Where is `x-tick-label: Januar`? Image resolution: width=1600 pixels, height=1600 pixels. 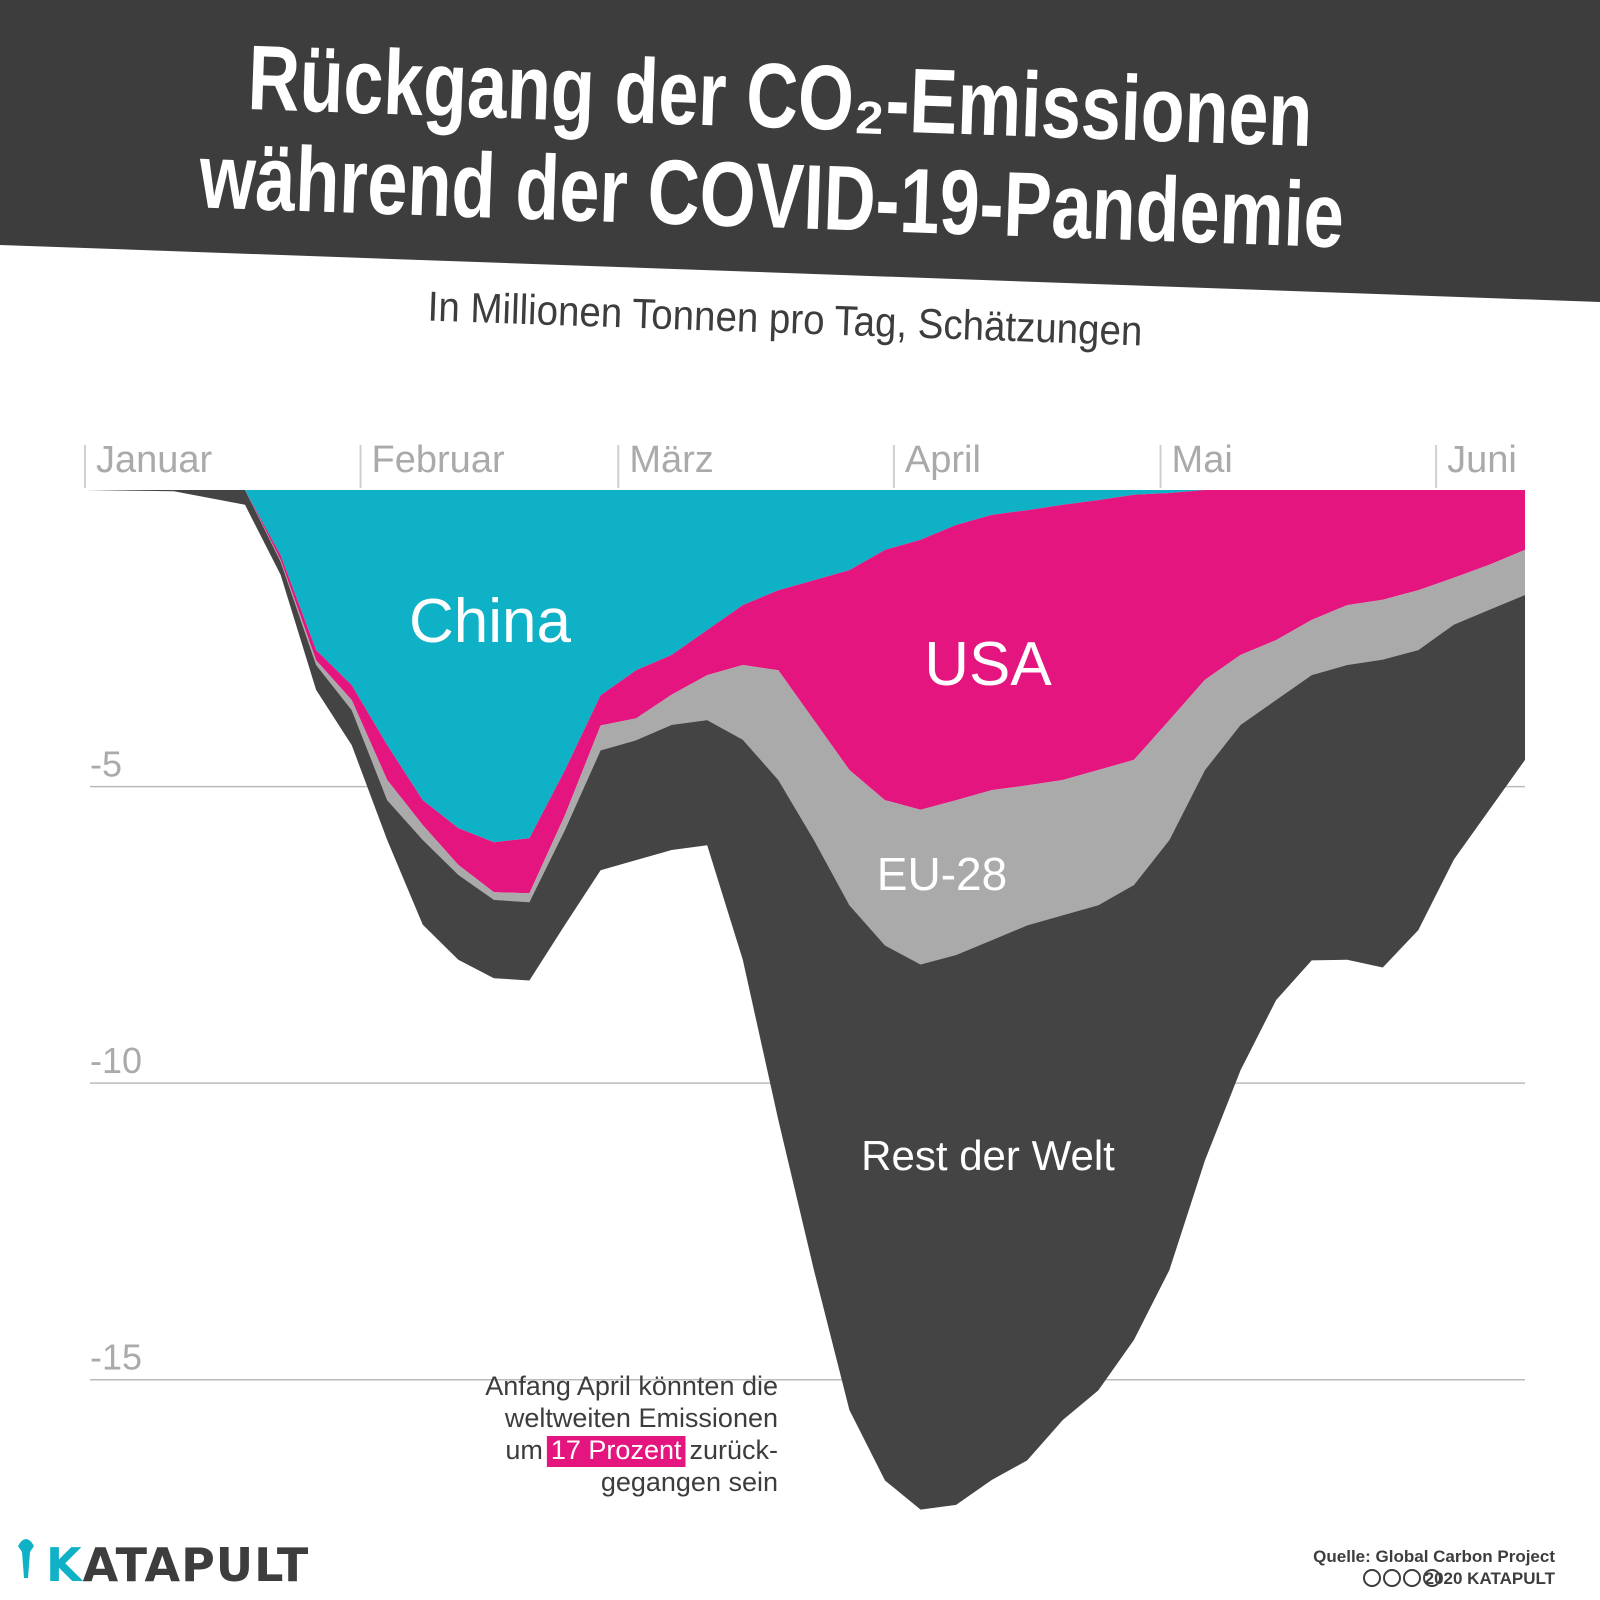
x-tick-label: Januar is located at coordinates (154, 460).